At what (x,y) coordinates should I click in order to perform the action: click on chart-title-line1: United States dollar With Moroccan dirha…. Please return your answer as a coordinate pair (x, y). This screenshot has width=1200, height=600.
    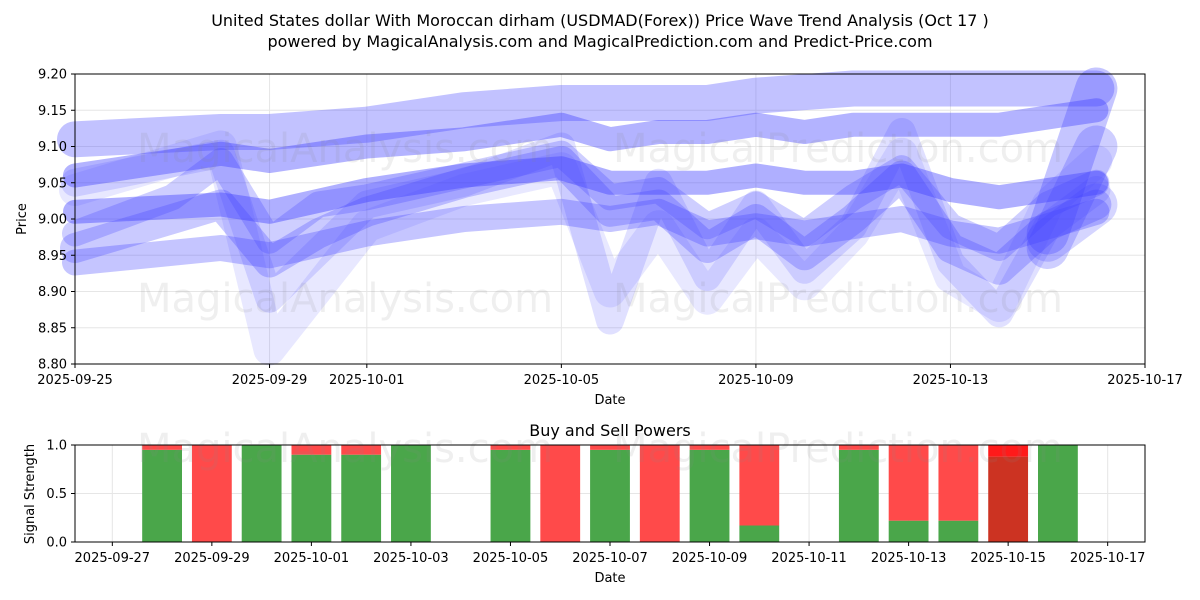
    Looking at the image, I should click on (600, 20).